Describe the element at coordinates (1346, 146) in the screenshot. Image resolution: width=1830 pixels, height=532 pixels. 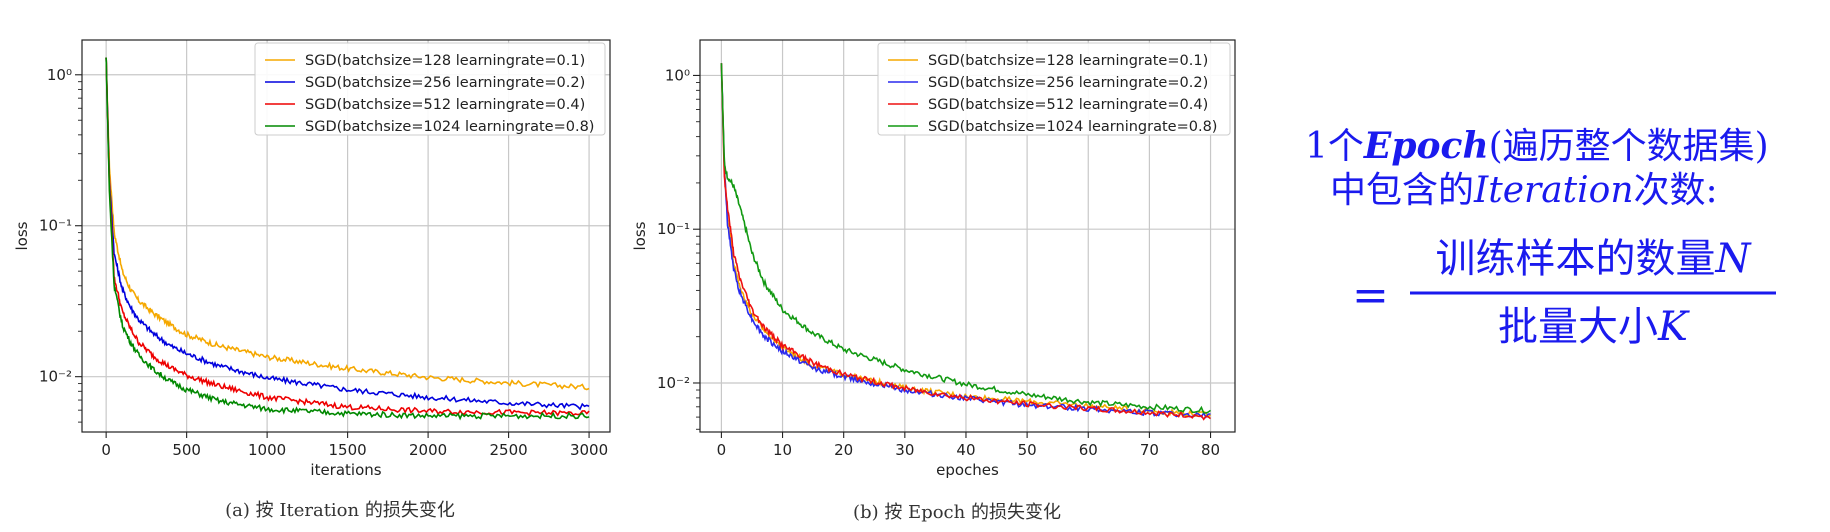
I see `formula-line1-ge: 个` at that location.